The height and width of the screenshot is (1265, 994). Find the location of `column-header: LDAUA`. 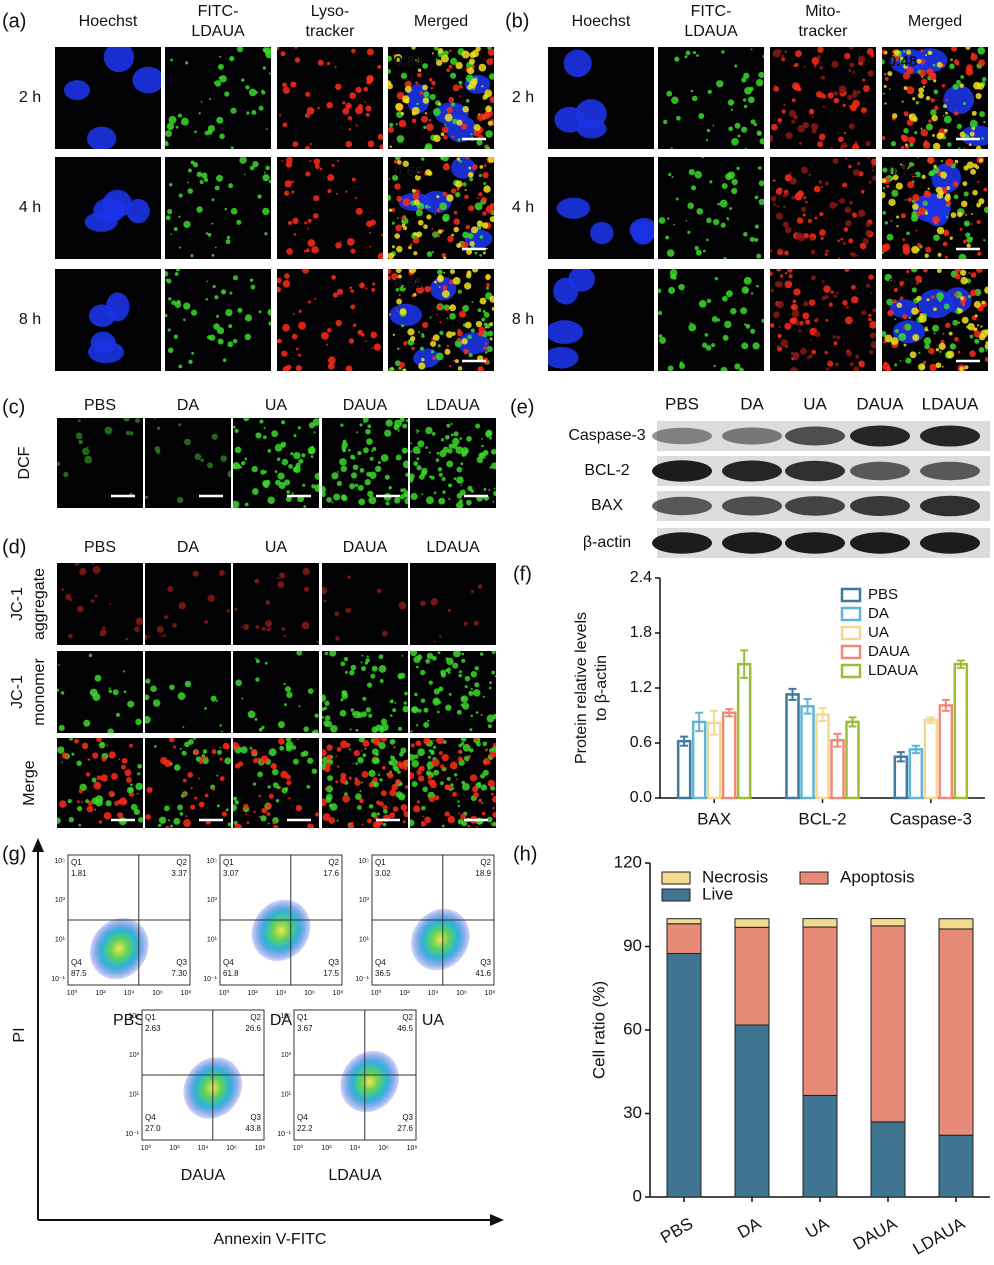

column-header: LDAUA is located at coordinates (453, 547).